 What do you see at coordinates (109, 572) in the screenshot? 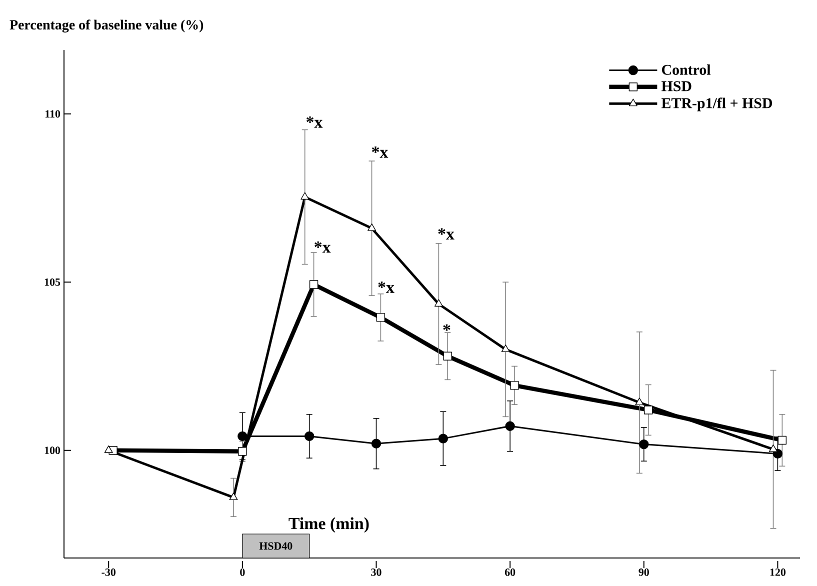
I see `x-tick-label: -30` at bounding box center [109, 572].